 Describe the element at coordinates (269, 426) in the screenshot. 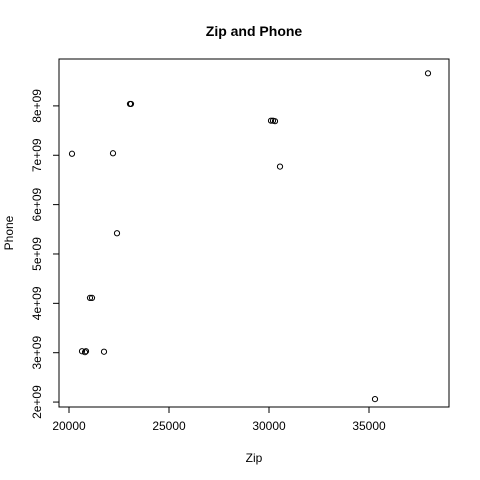

I see `x-tick-label: 30000` at that location.